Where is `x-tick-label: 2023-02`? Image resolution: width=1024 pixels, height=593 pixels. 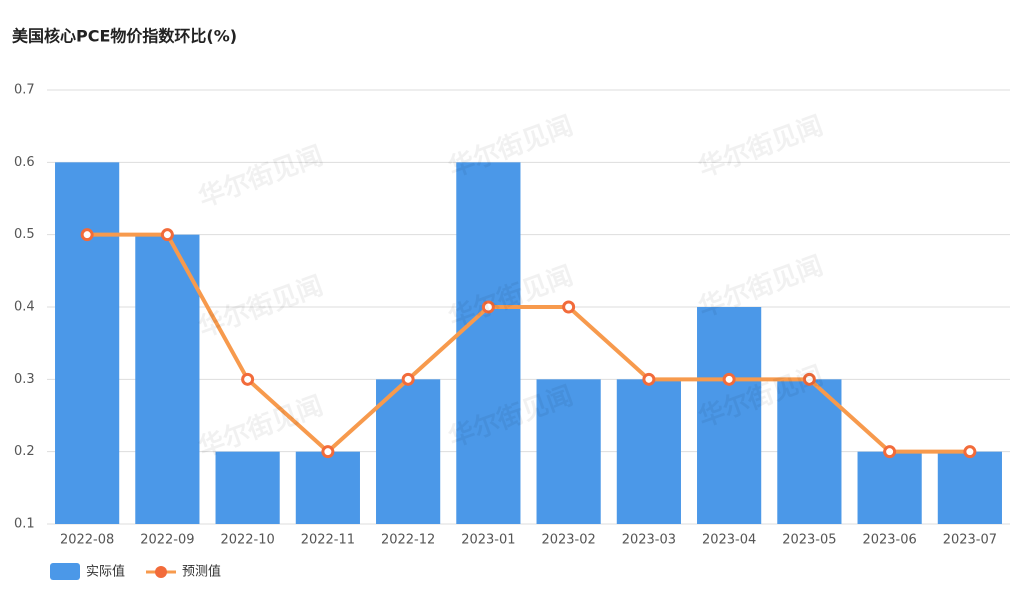
x-tick-label: 2023-02 is located at coordinates (568, 540).